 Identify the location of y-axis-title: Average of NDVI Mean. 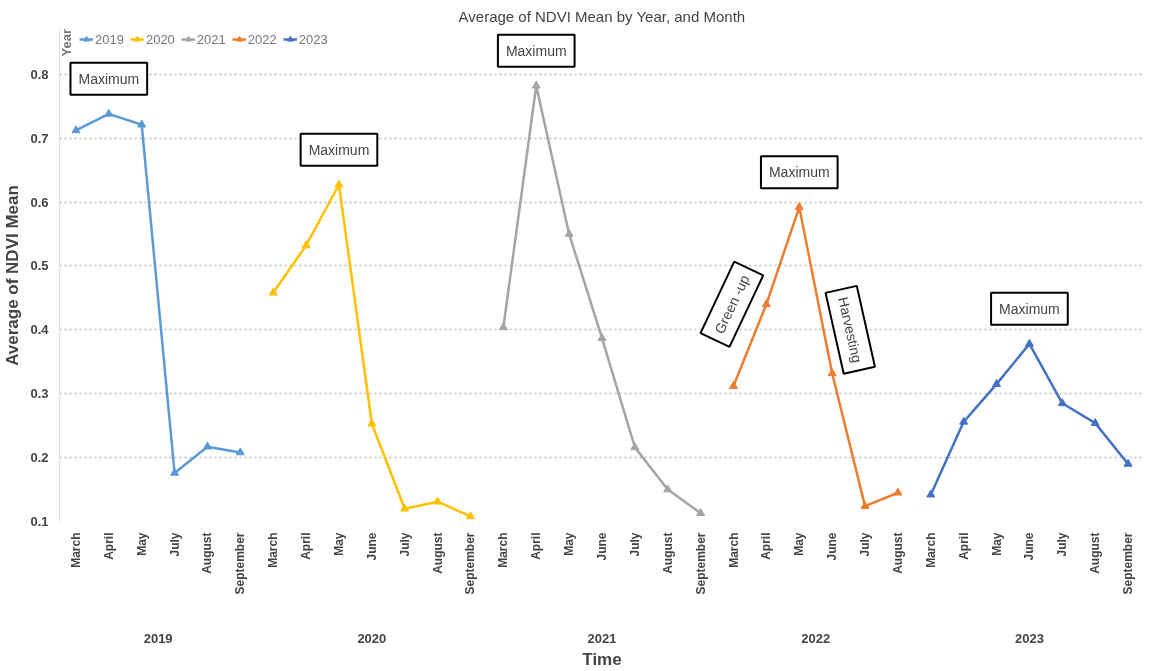
(13, 275).